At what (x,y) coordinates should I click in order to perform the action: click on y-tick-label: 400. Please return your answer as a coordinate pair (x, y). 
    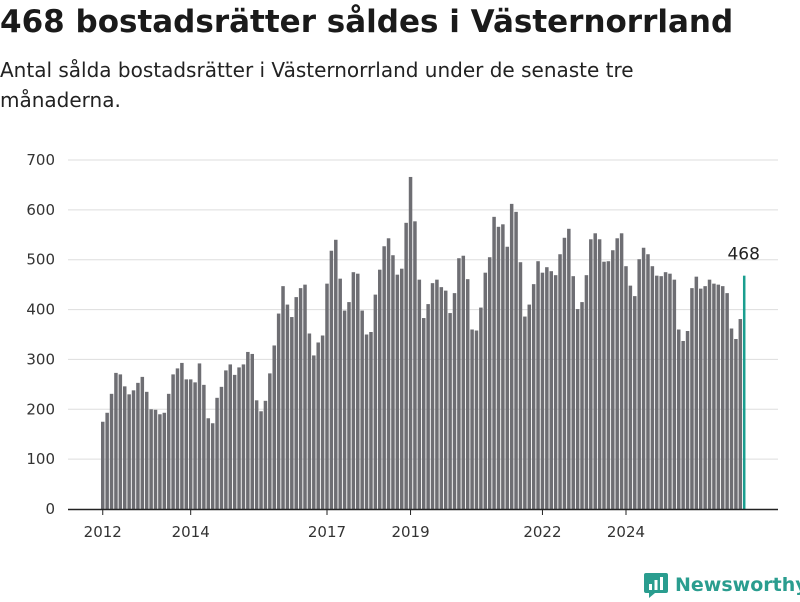
    Looking at the image, I should click on (40, 310).